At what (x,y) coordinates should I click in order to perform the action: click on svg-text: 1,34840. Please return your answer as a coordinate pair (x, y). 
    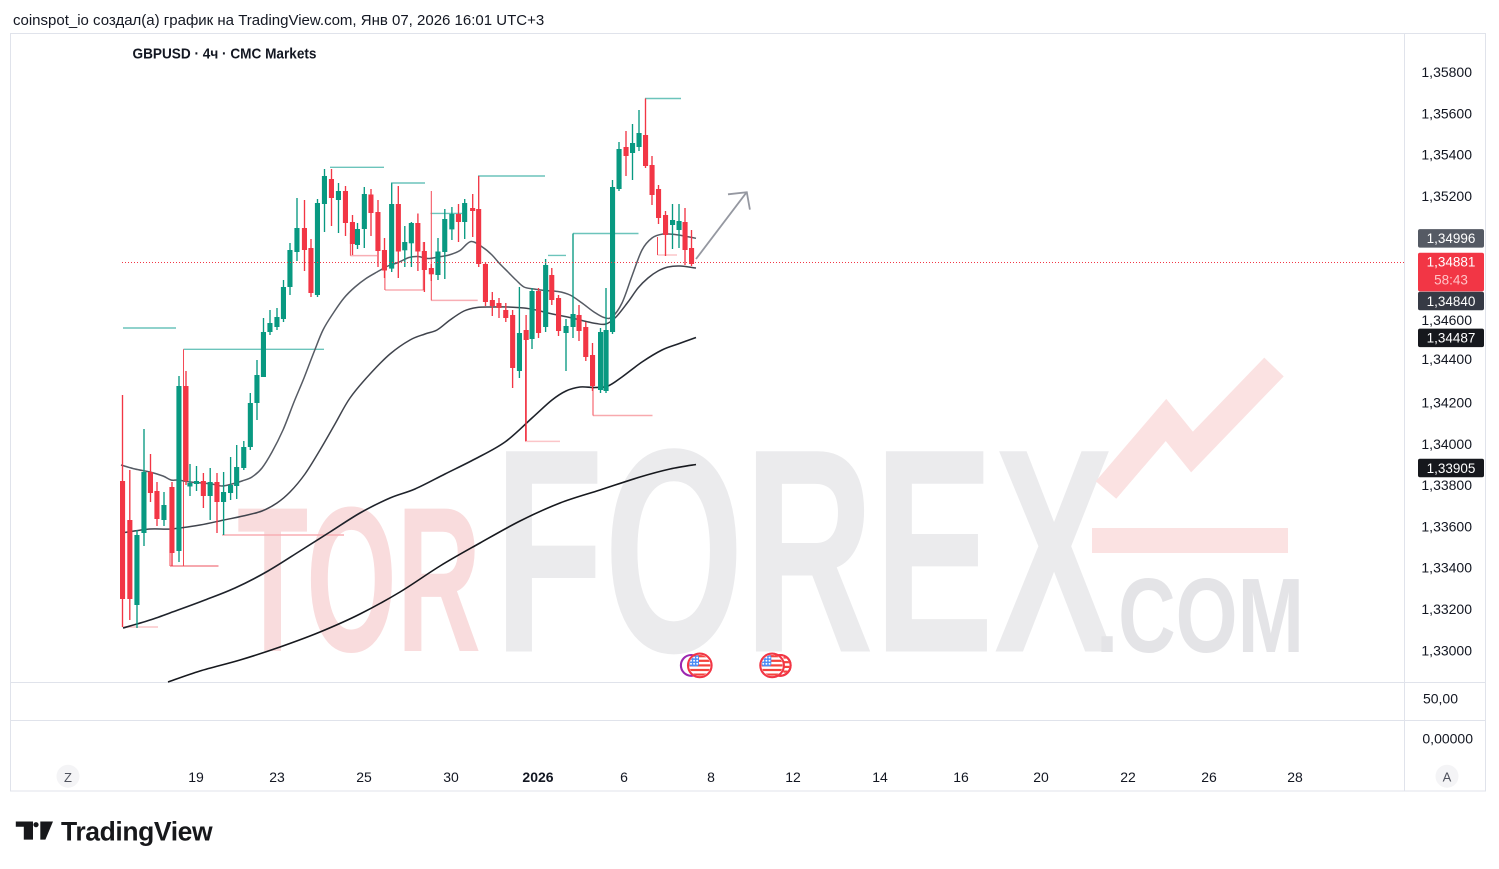
    Looking at the image, I should click on (1451, 301).